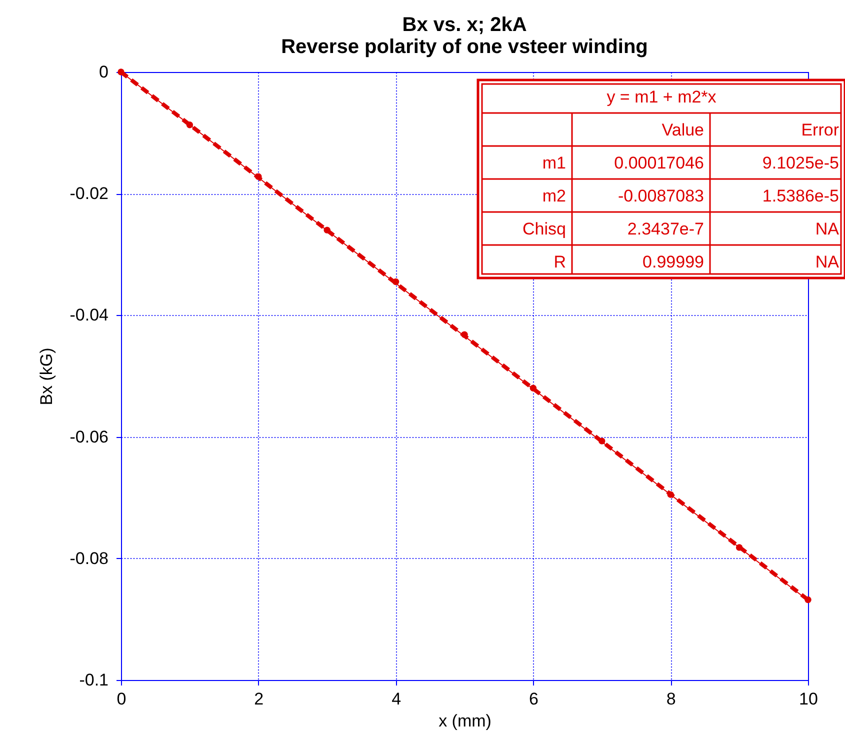 The height and width of the screenshot is (754, 845). I want to click on annotation: Chisq, so click(544, 229).